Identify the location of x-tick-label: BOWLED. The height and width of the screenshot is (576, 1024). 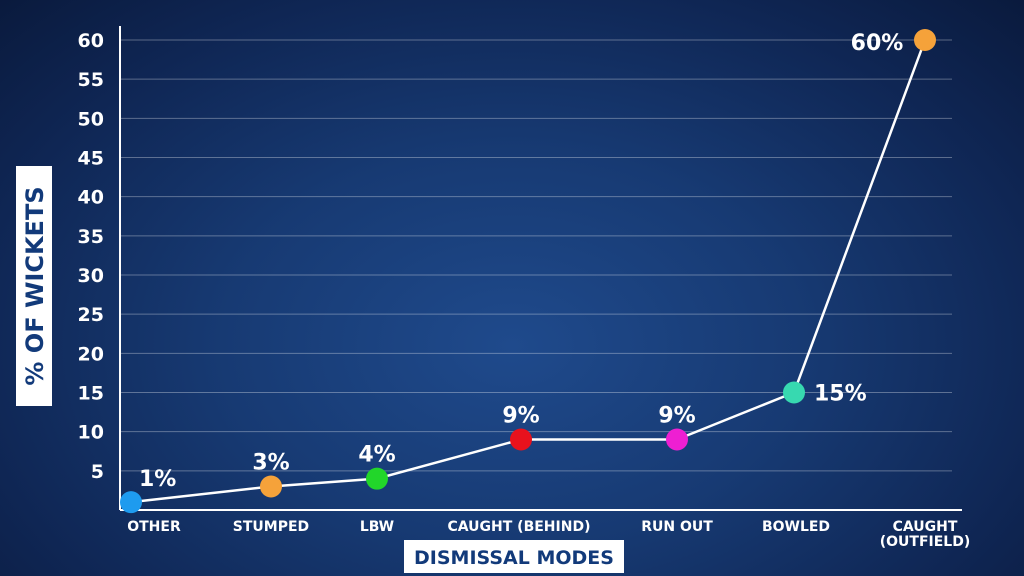
(796, 527).